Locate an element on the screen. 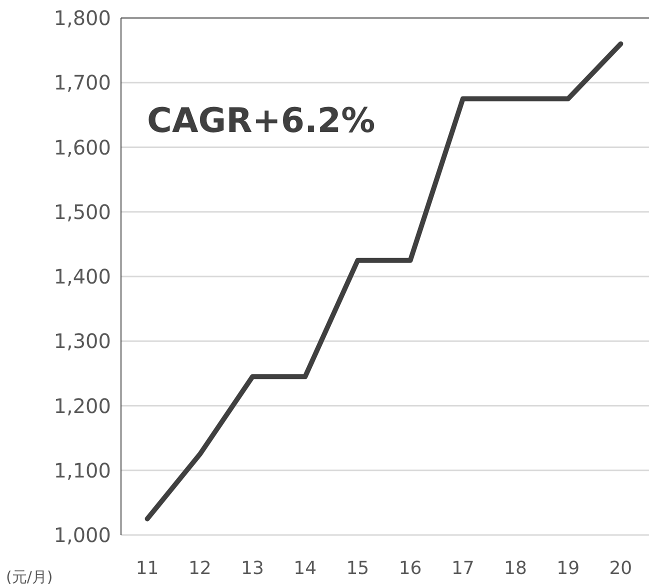 This screenshot has height=588, width=649. x-tick-label: 12 is located at coordinates (200, 568).